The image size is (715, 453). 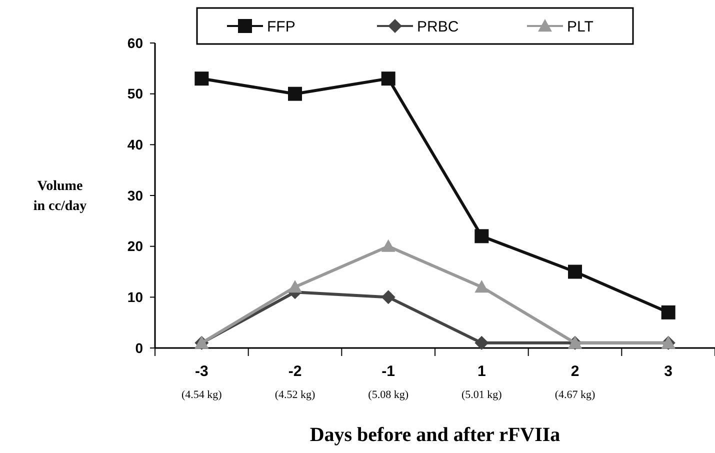 I want to click on x-tick-label: -2 (4.52 kg), so click(x=295, y=382).